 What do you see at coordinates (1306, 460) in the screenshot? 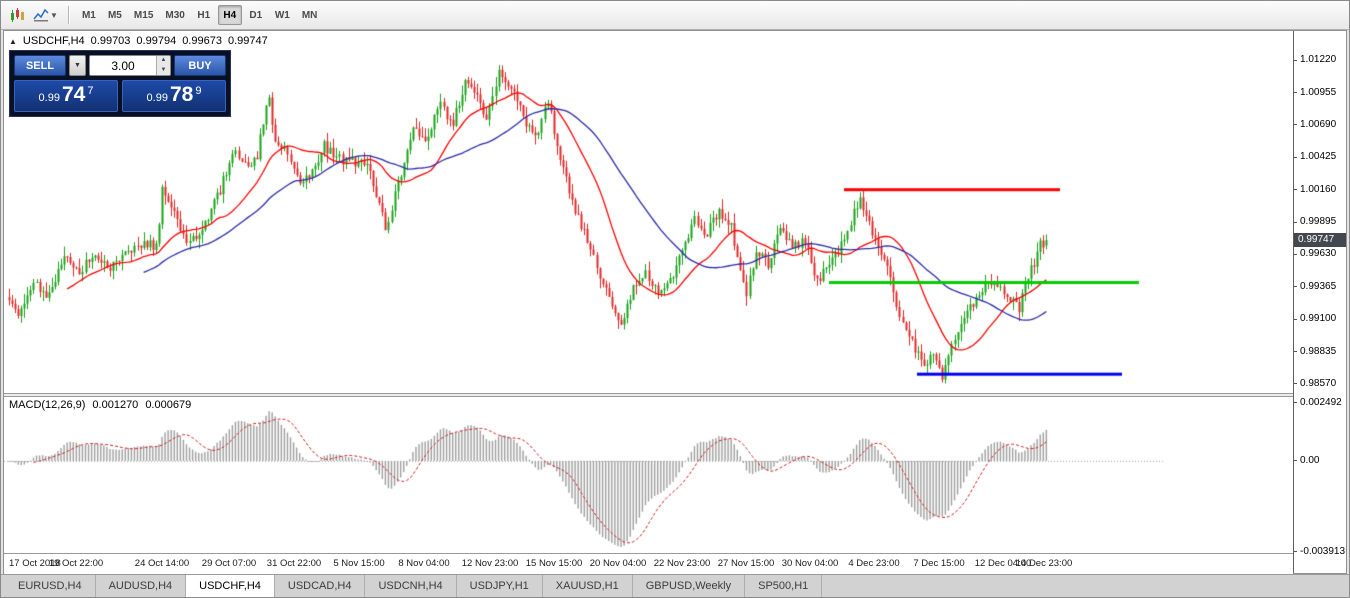
I see `macd-tick: 0.00` at bounding box center [1306, 460].